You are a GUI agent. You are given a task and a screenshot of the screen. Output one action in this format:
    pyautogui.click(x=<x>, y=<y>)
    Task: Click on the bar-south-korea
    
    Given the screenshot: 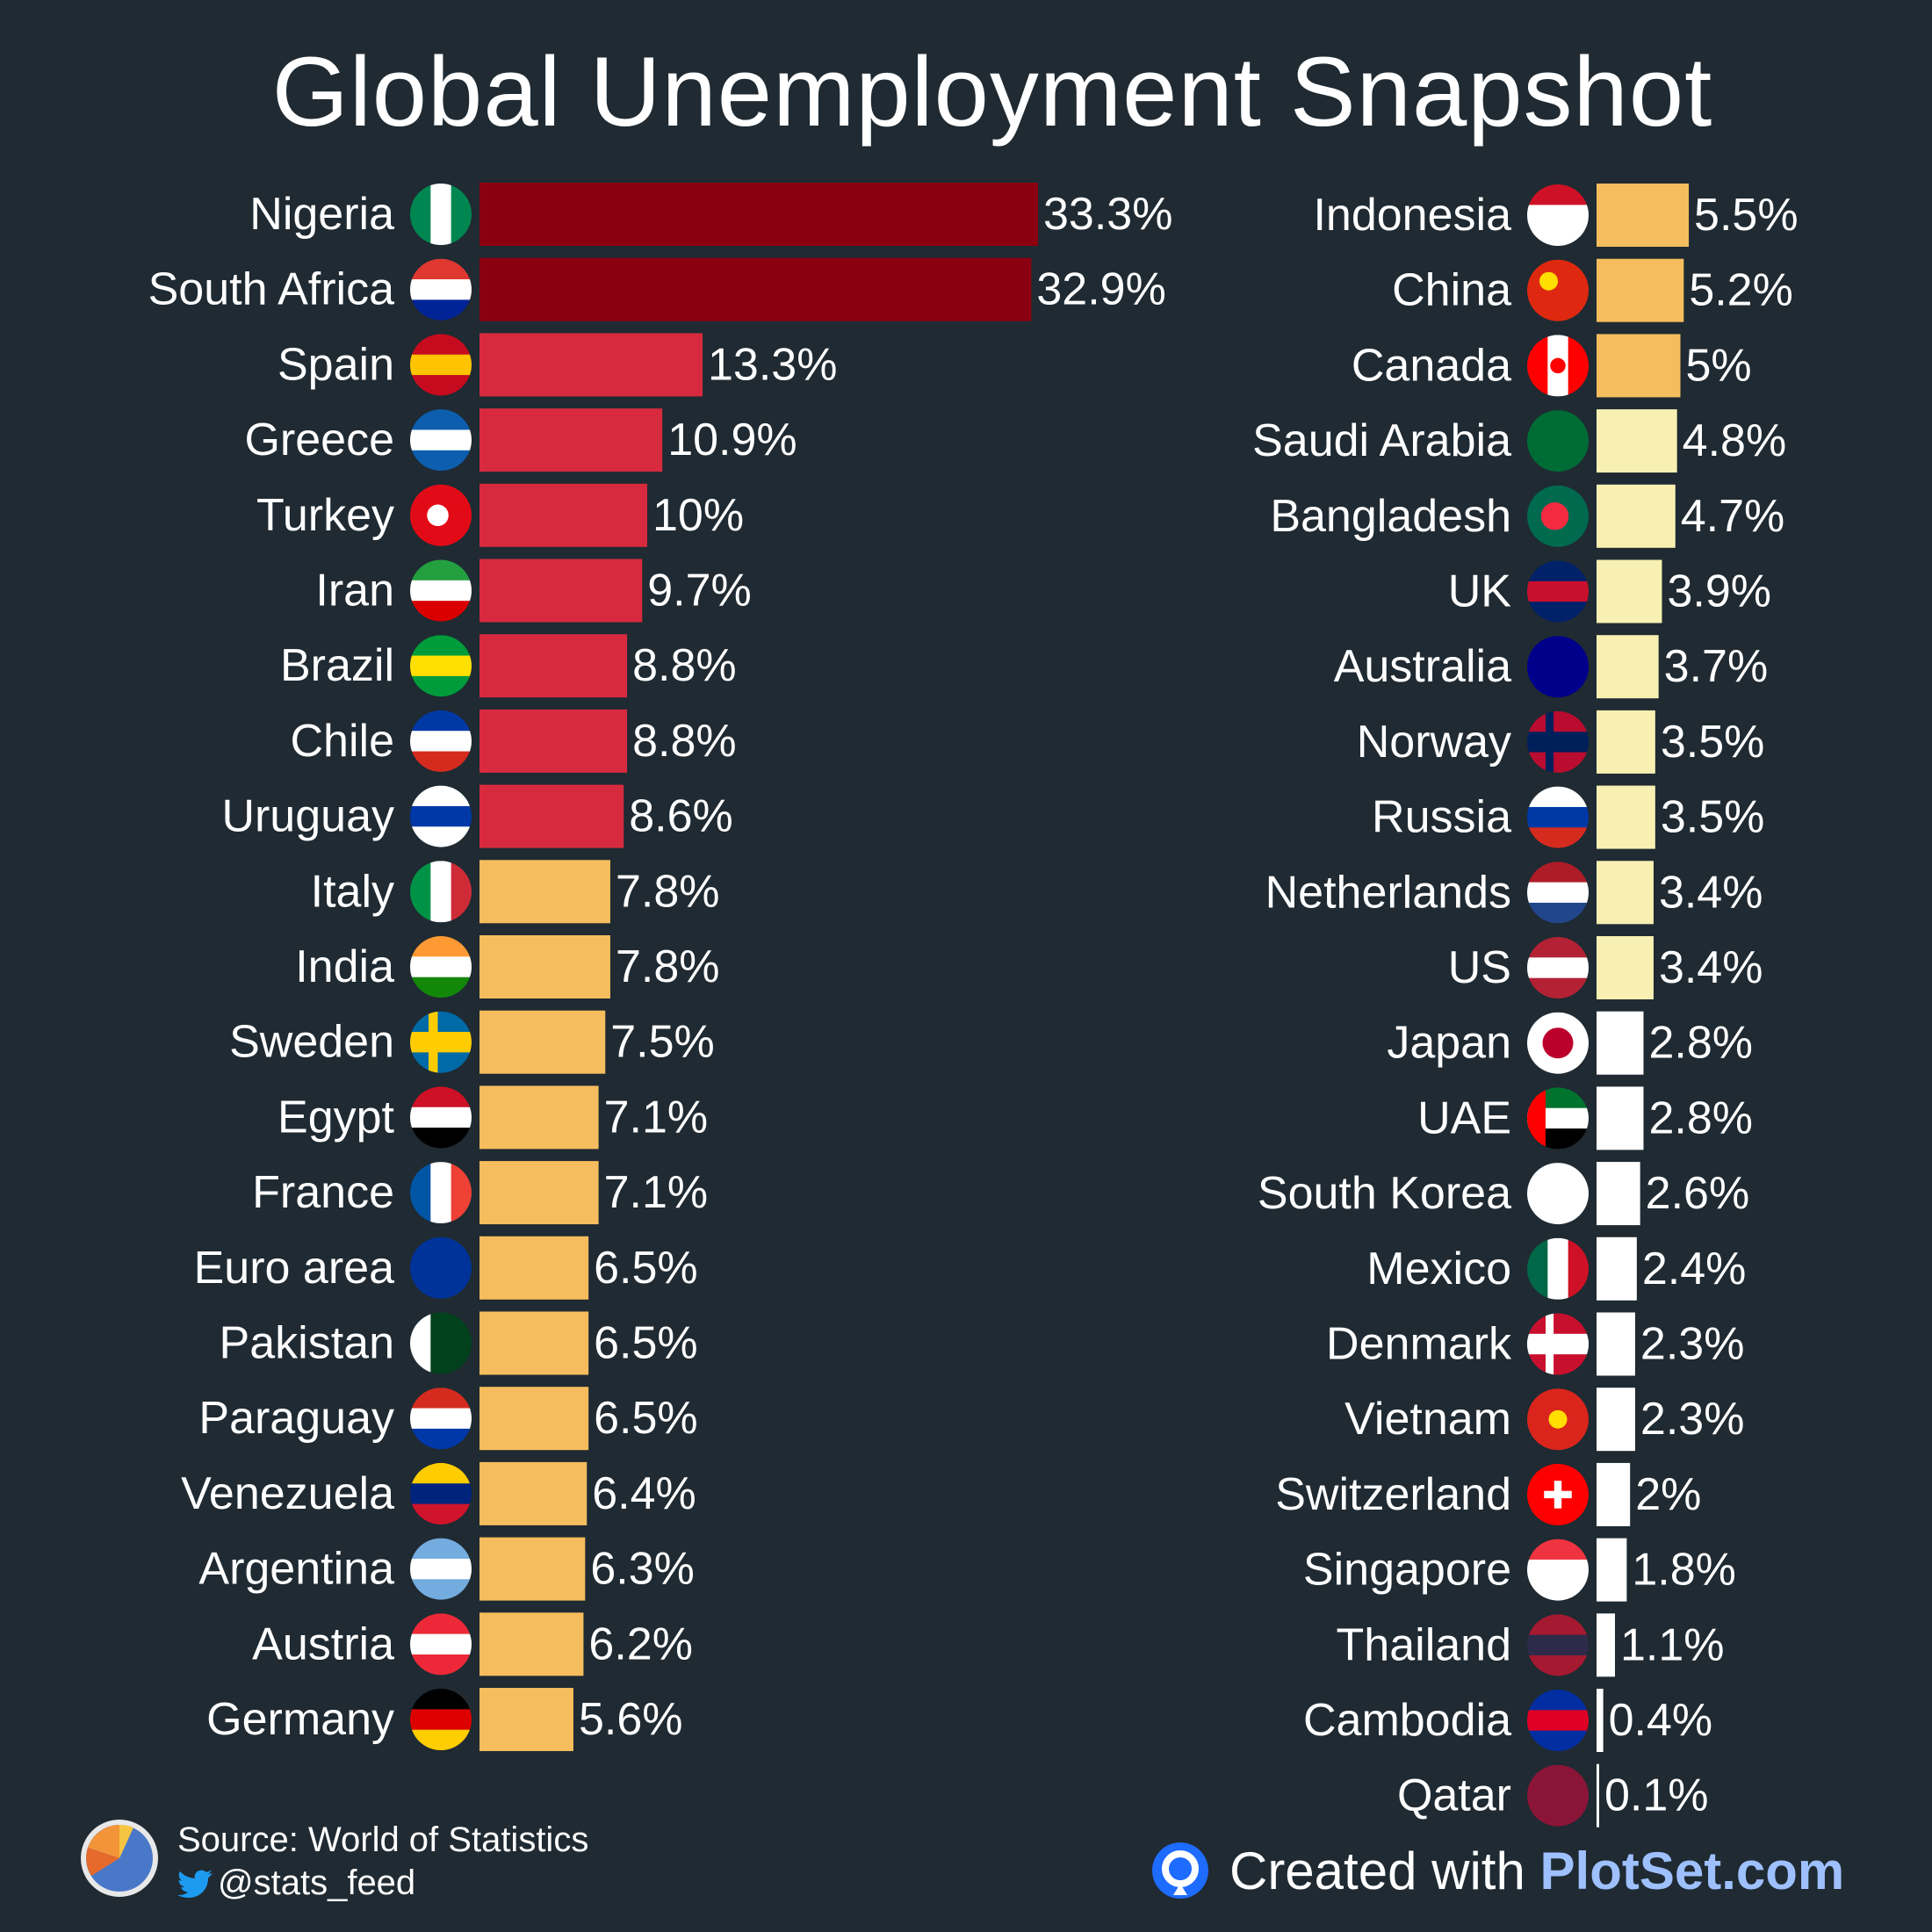 What is the action you would take?
    pyautogui.click(x=1619, y=1194)
    